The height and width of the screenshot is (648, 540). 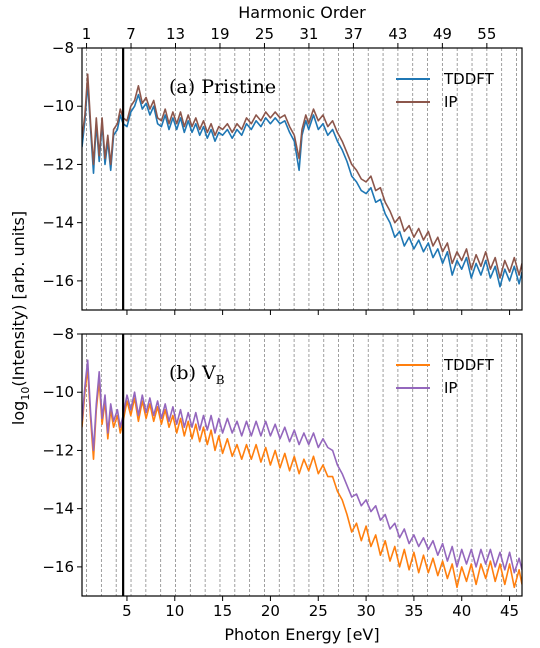 I want to click on top-tick-label: 43, so click(x=397, y=34).